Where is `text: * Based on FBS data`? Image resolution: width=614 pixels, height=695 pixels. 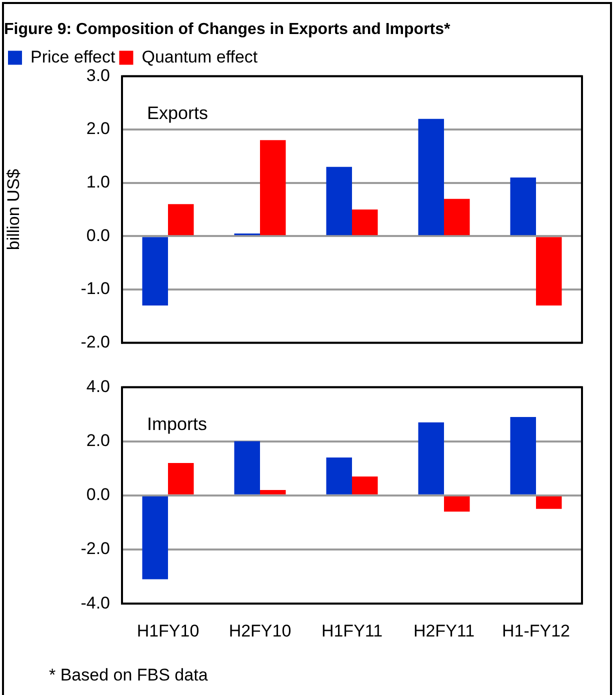 text: * Based on FBS data is located at coordinates (128, 675).